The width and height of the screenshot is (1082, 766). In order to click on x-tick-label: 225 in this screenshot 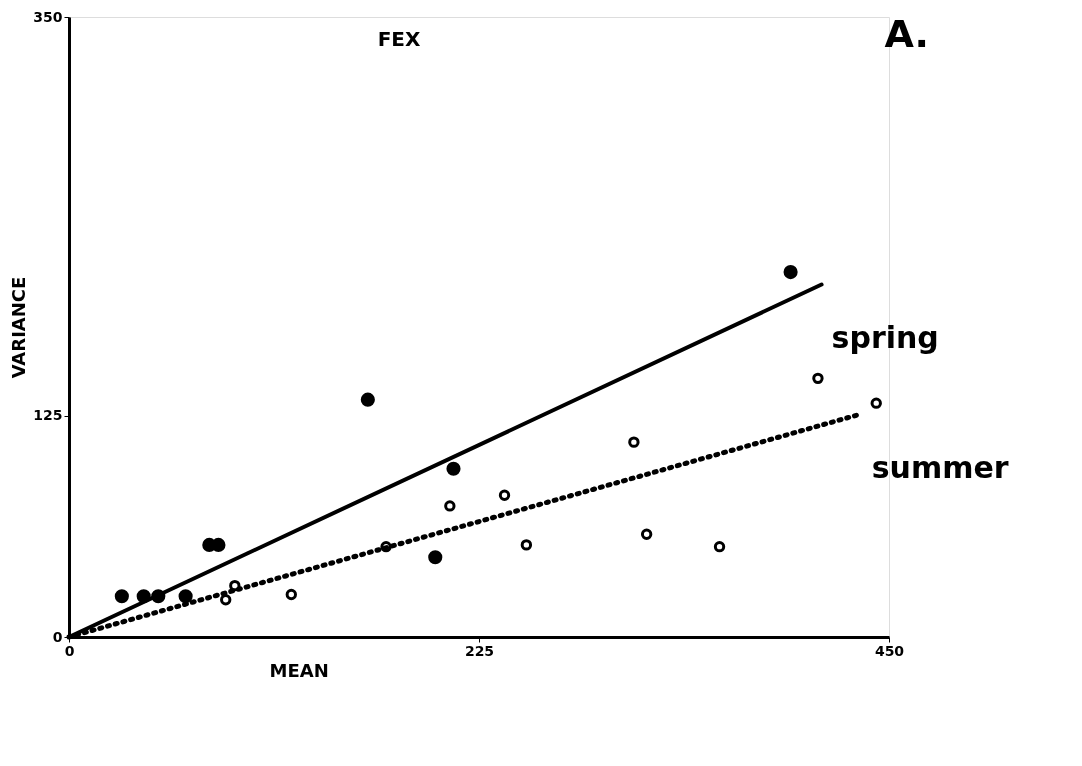, I will do `click(479, 650)`.